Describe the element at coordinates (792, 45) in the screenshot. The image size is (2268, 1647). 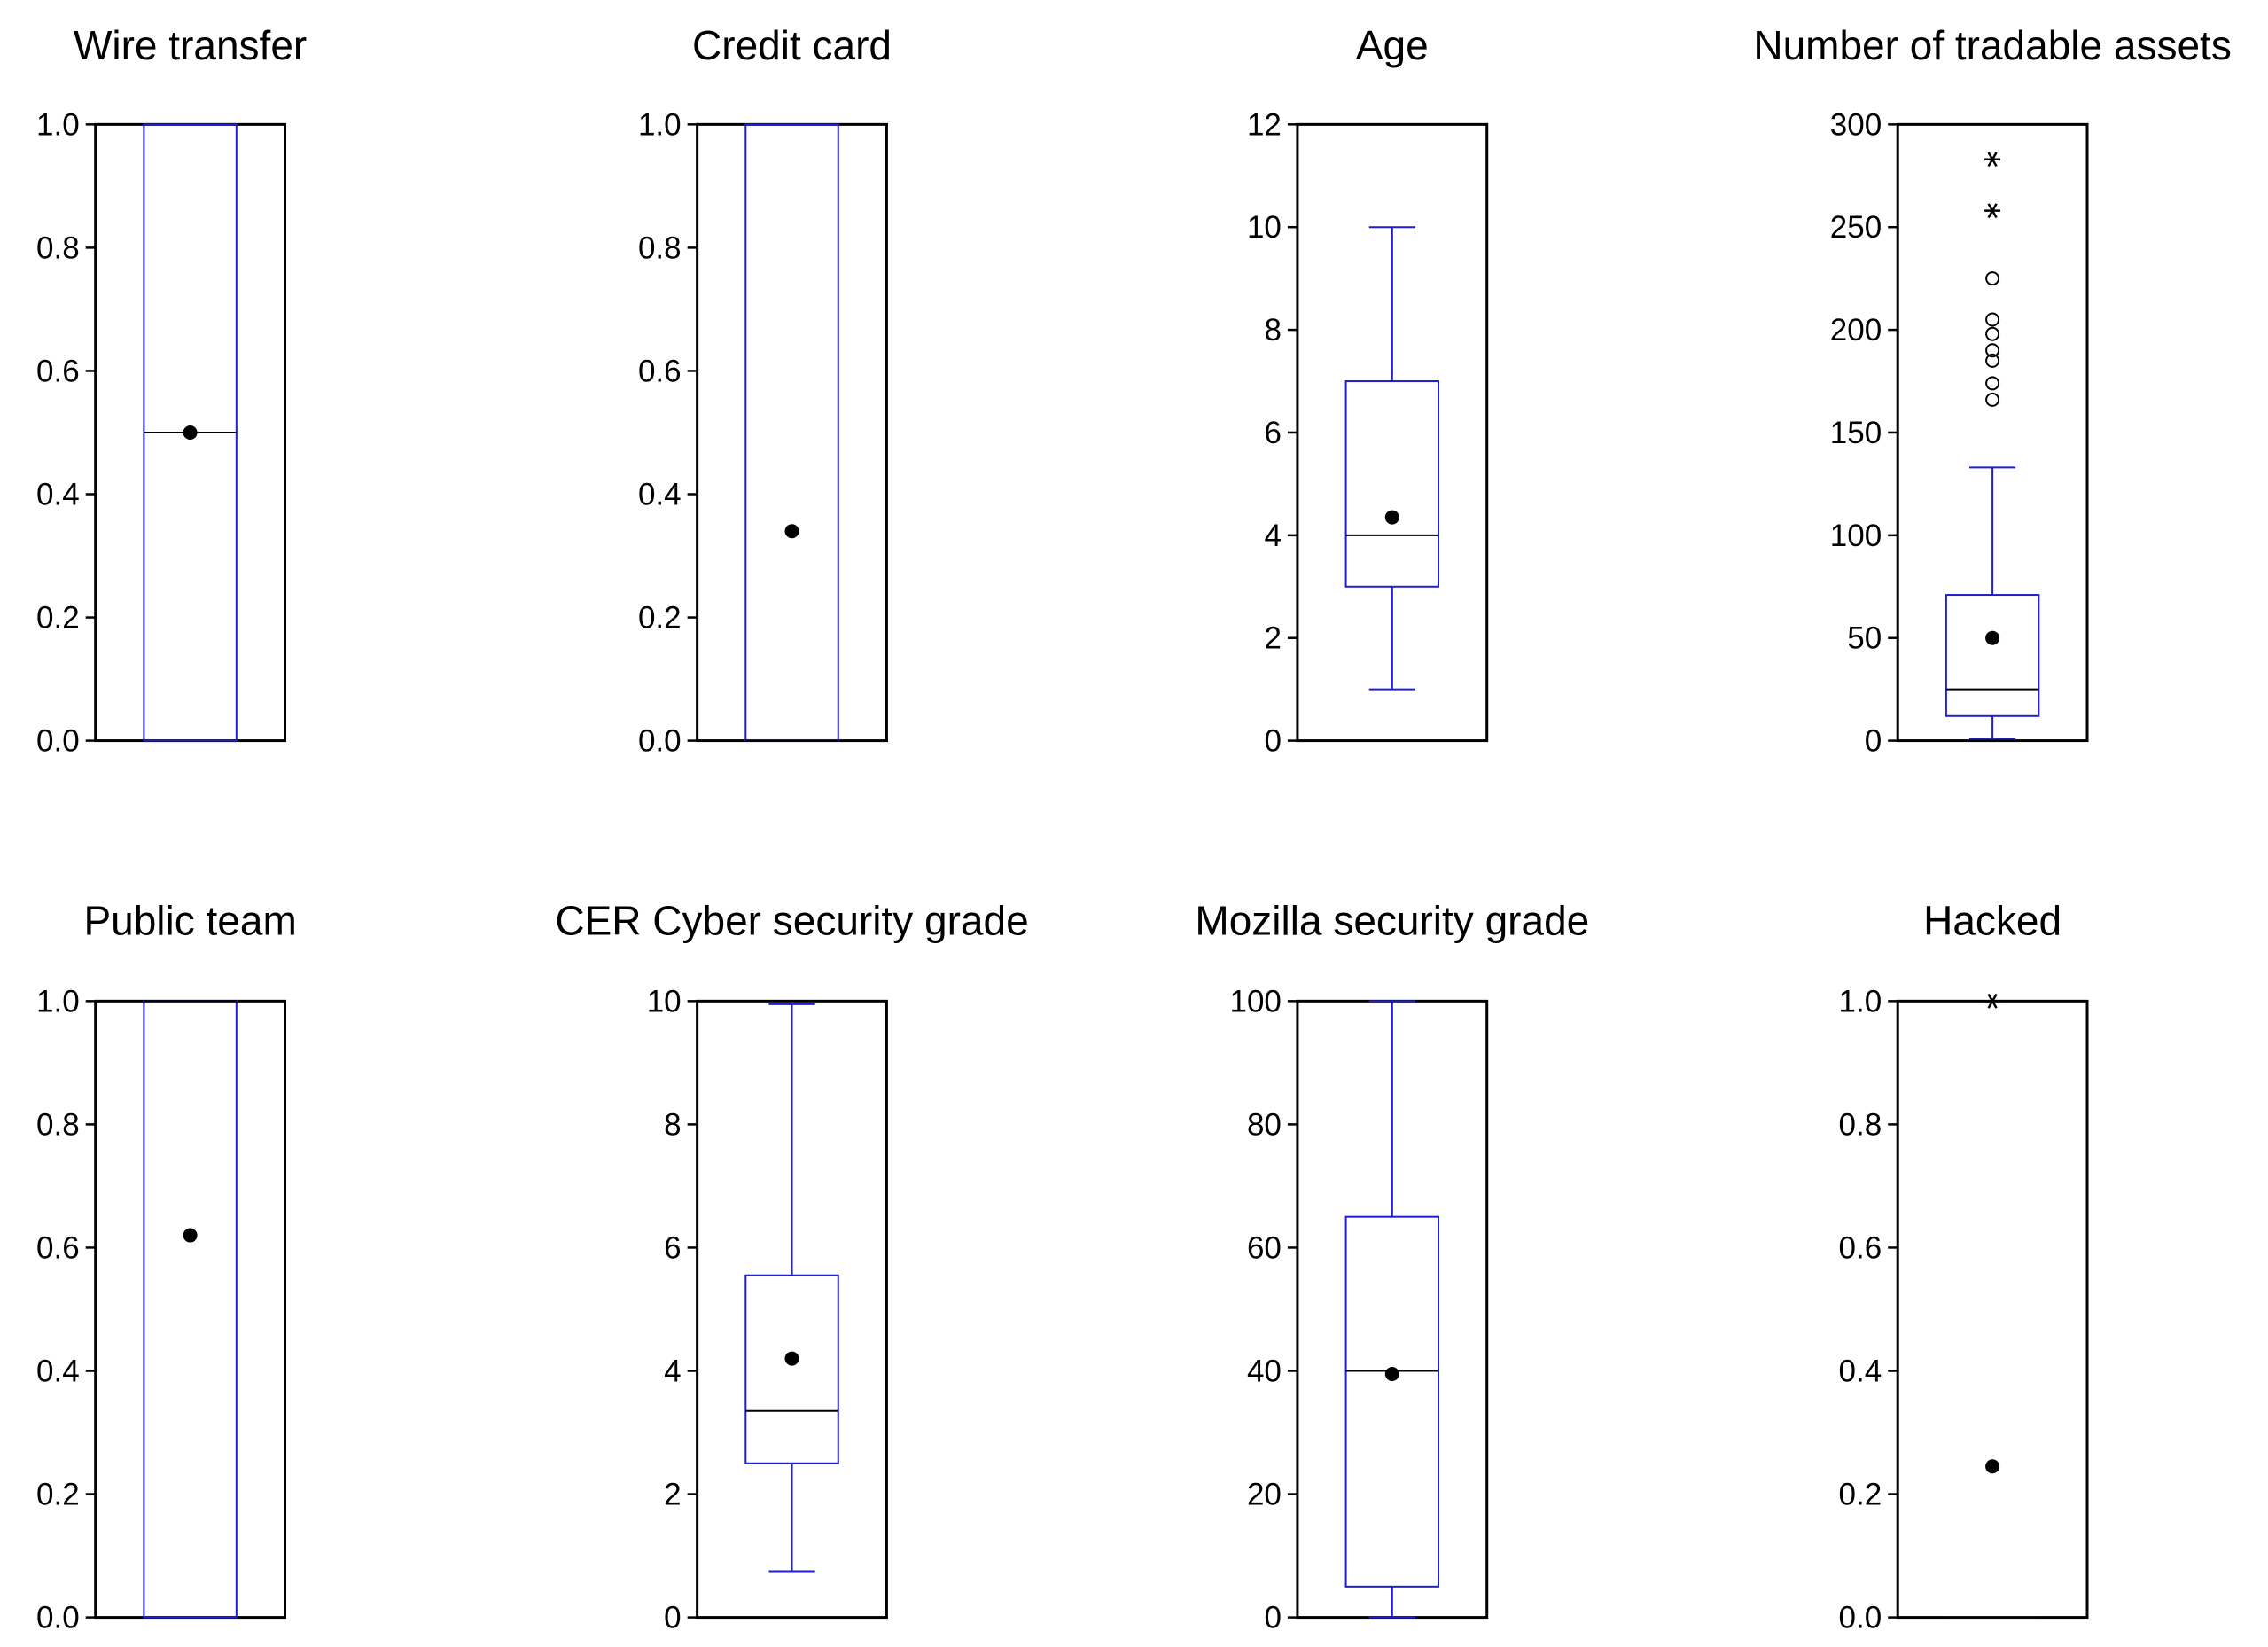
I see `panel-title: Credit card` at that location.